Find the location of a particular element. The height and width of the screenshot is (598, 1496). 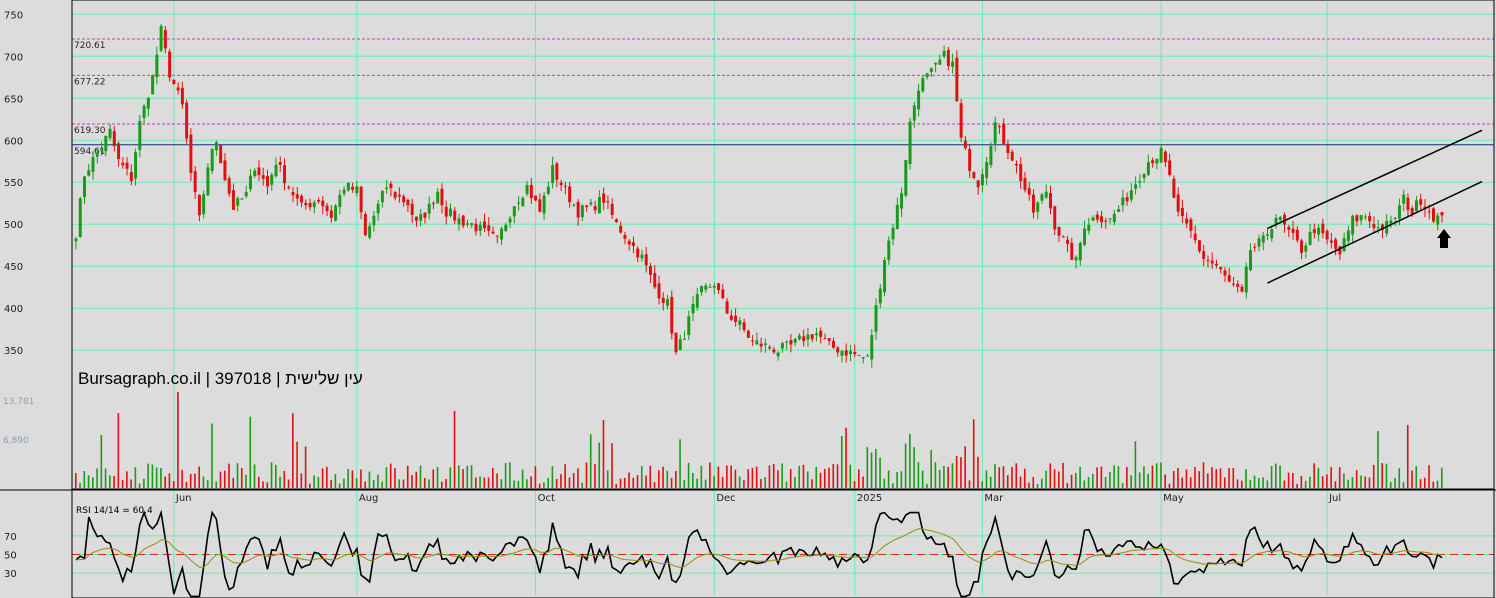

time-tick-label: Mar is located at coordinates (994, 498).